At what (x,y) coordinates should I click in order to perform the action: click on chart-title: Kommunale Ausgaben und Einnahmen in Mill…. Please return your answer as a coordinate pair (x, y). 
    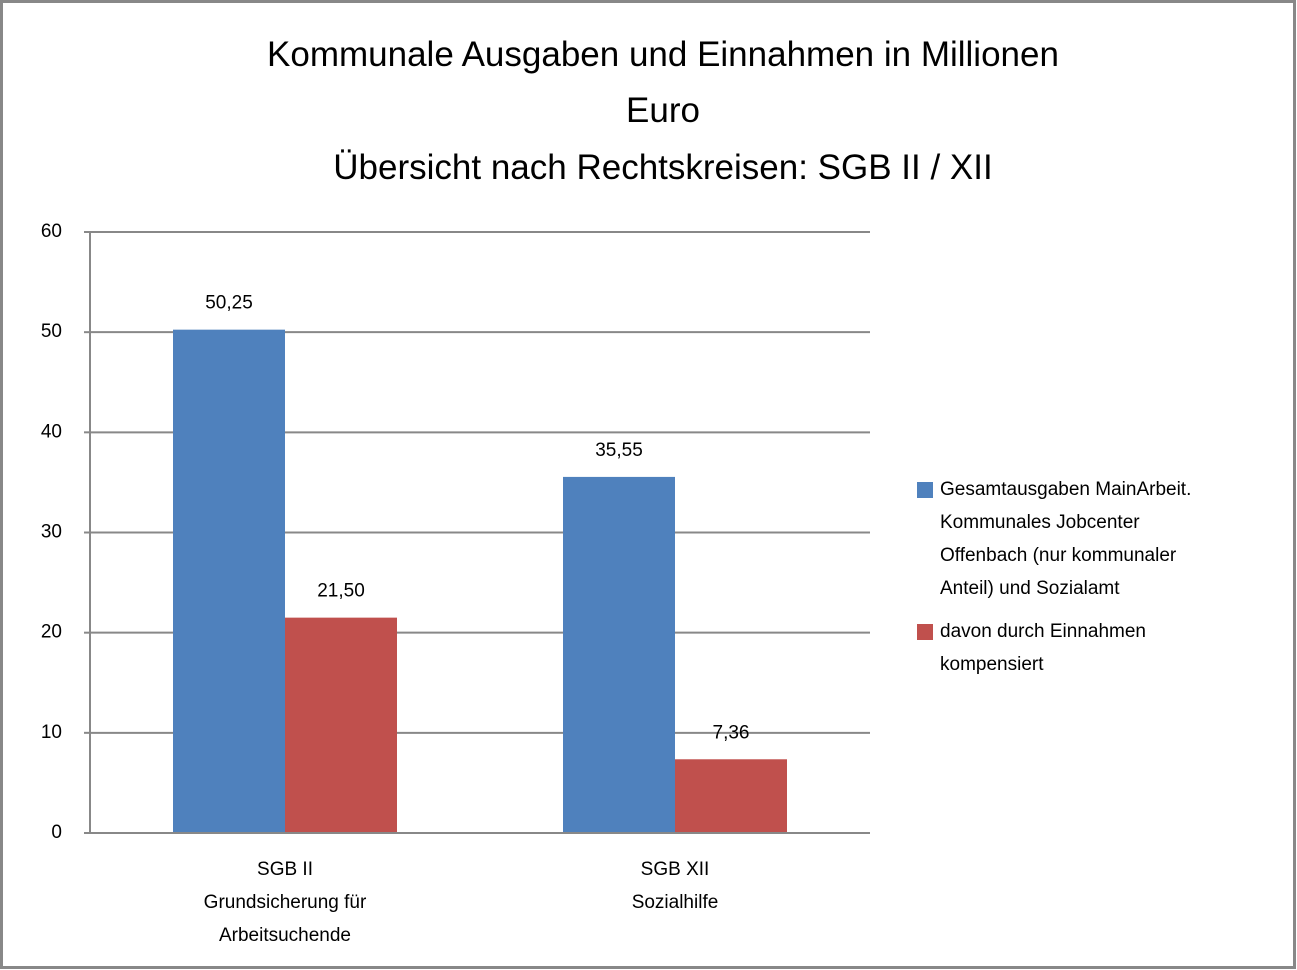
    Looking at the image, I should click on (663, 82).